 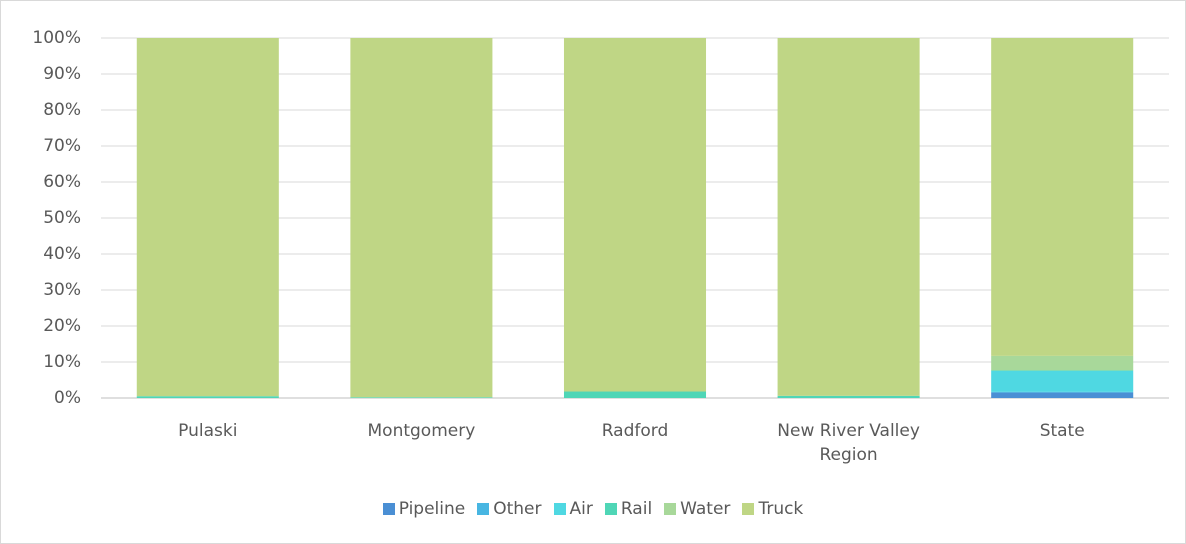 What do you see at coordinates (635, 431) in the screenshot?
I see `x-tick-label: Radford` at bounding box center [635, 431].